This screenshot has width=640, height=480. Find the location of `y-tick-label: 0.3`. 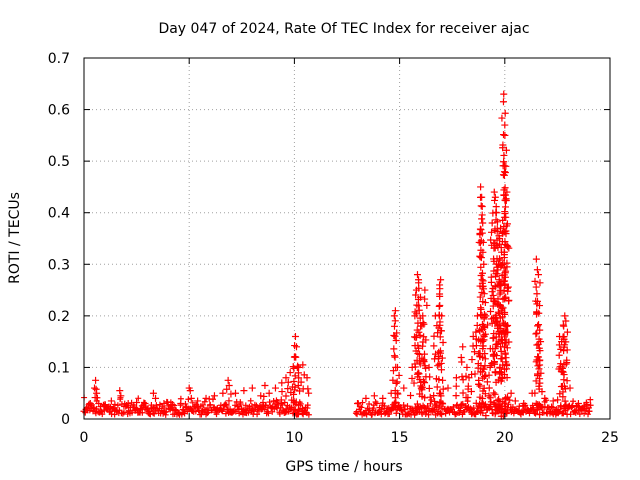

y-tick-label: 0.3 is located at coordinates (59, 265).